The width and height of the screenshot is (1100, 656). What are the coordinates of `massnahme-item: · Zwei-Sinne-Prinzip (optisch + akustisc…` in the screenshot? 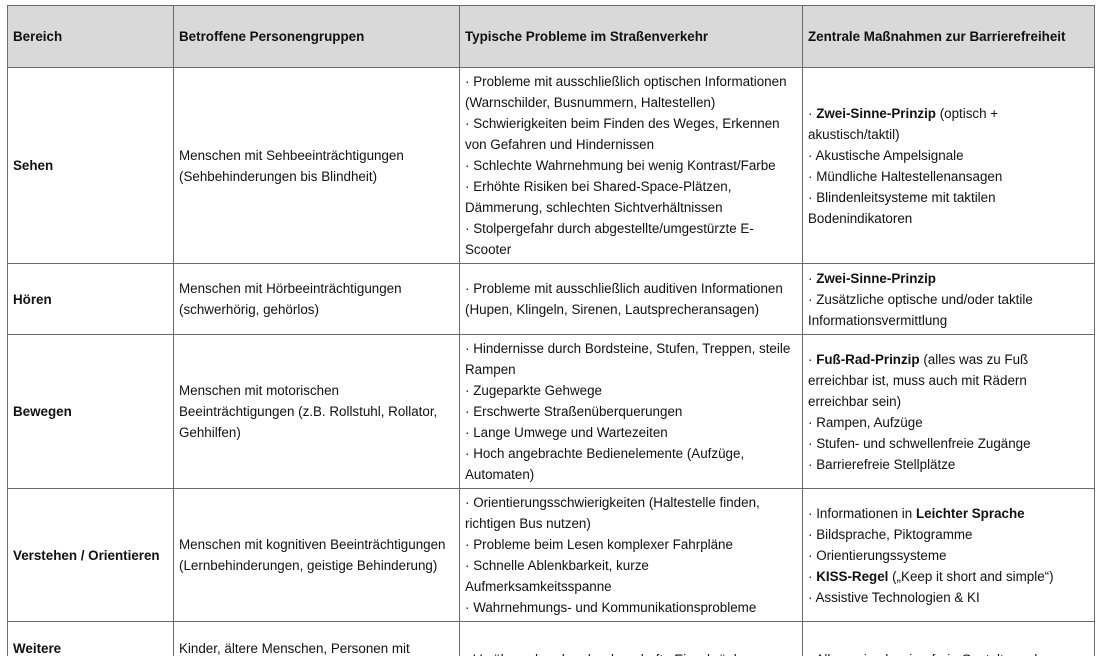 It's located at (903, 123).